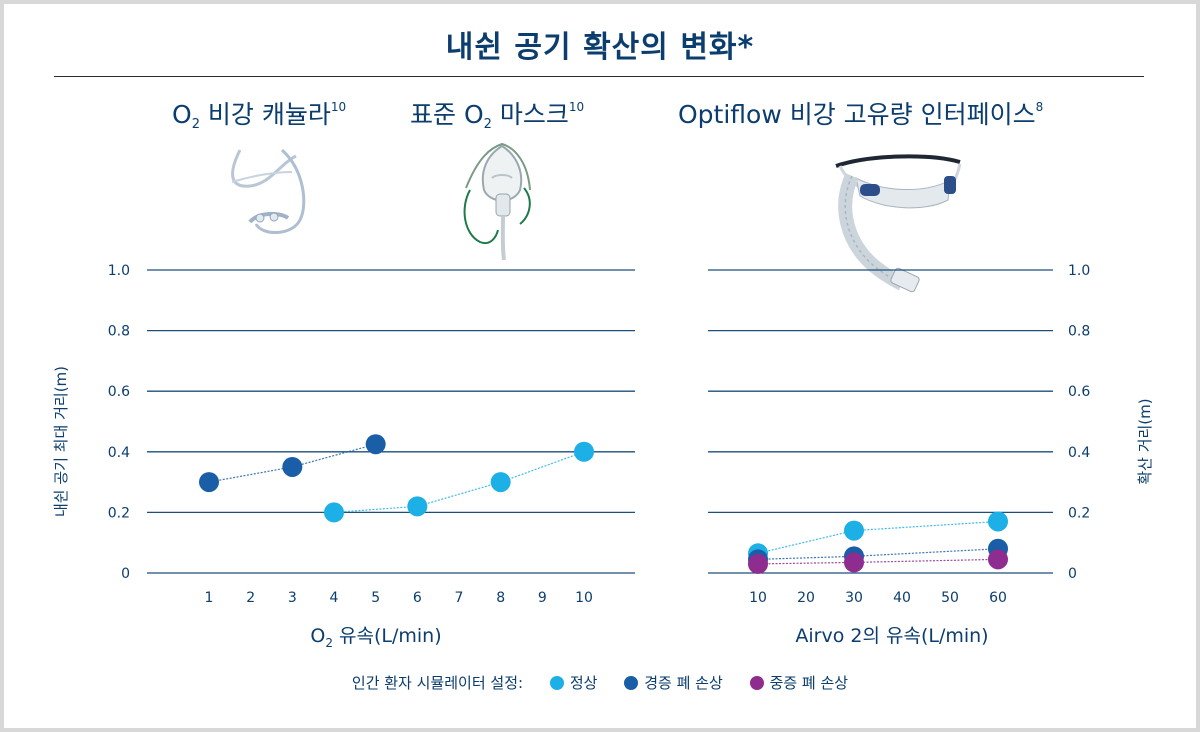 This screenshot has width=1200, height=732. Describe the element at coordinates (459, 598) in the screenshot. I see `x-tick-label: 7` at that location.